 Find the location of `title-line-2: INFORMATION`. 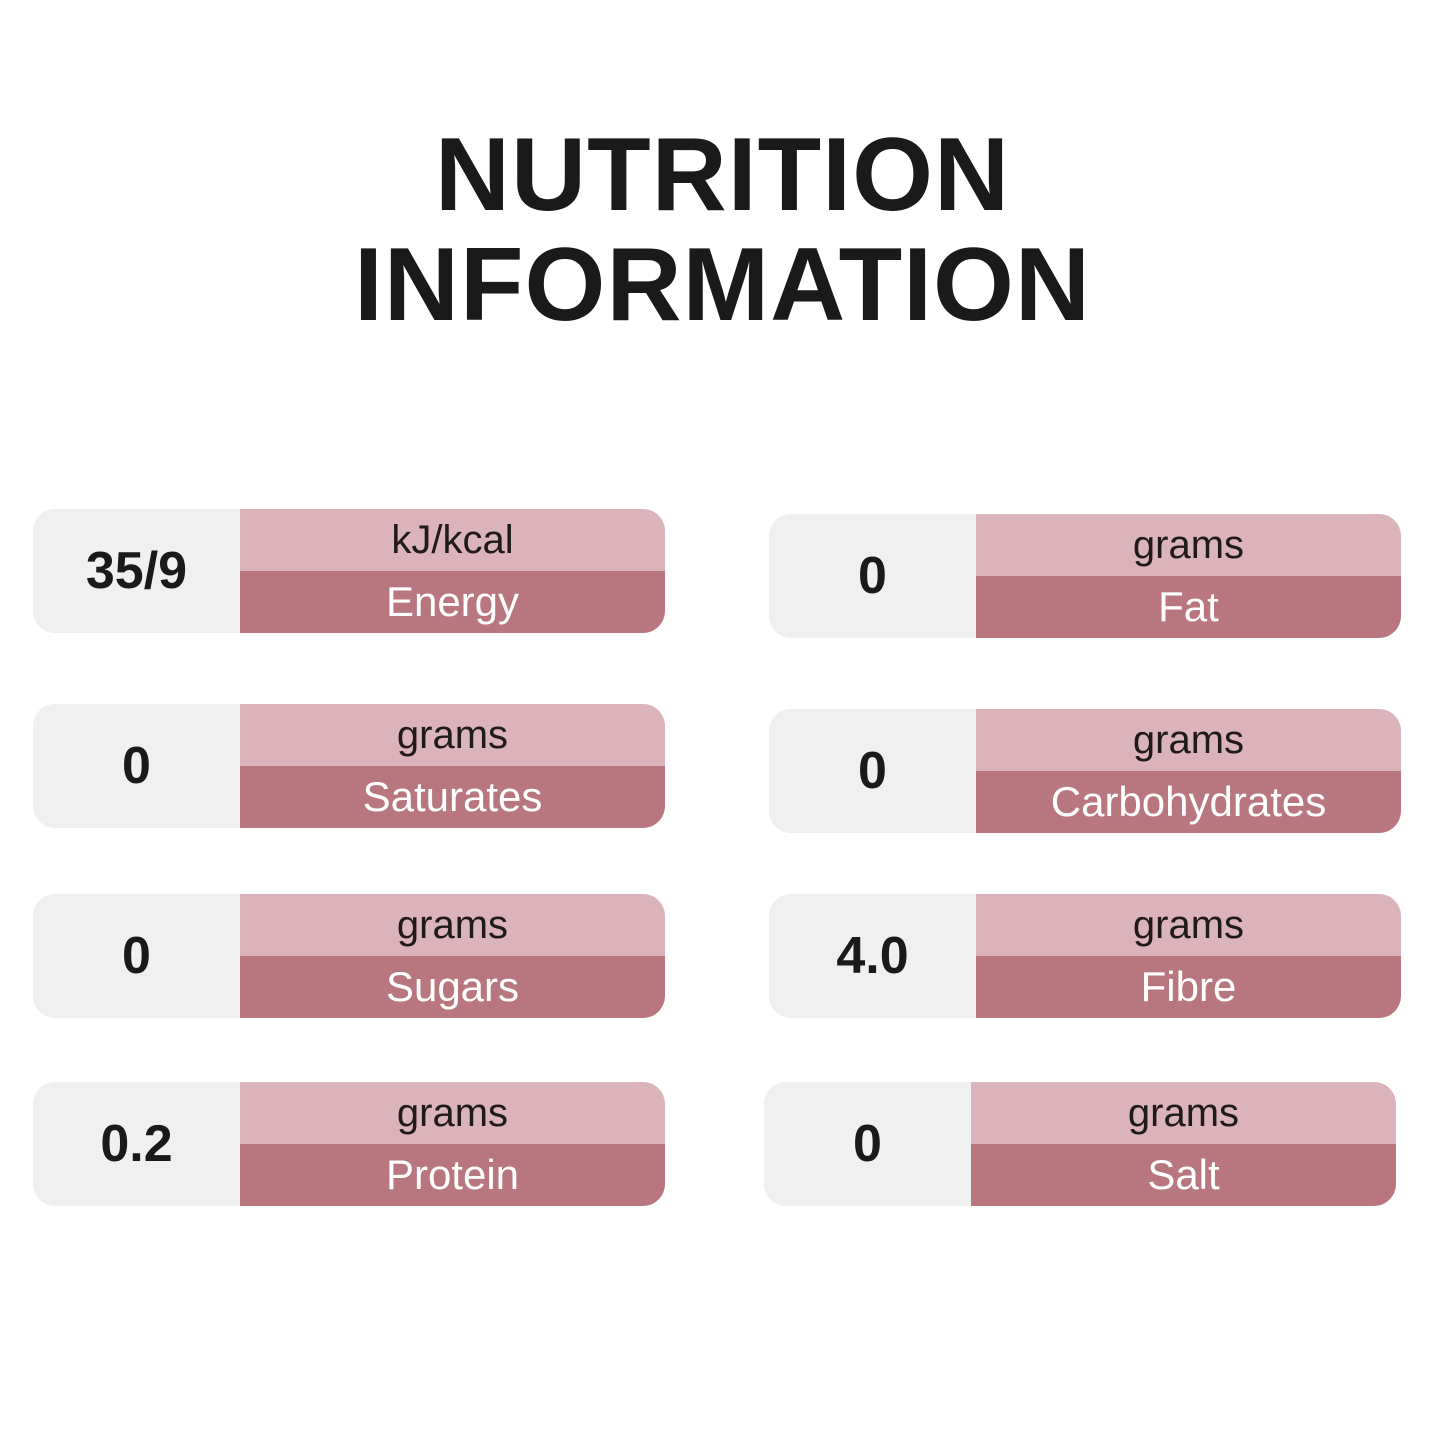

title-line-2: INFORMATION is located at coordinates (722, 285).